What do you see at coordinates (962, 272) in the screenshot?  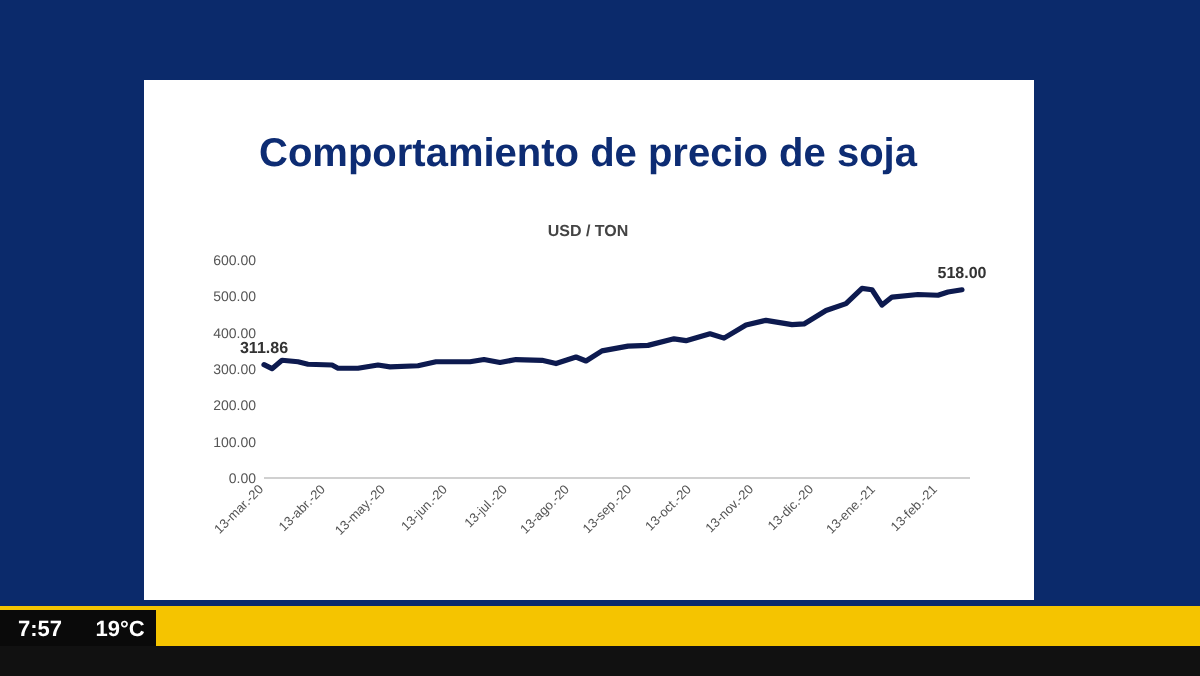 I see `data-label: 518.00` at bounding box center [962, 272].